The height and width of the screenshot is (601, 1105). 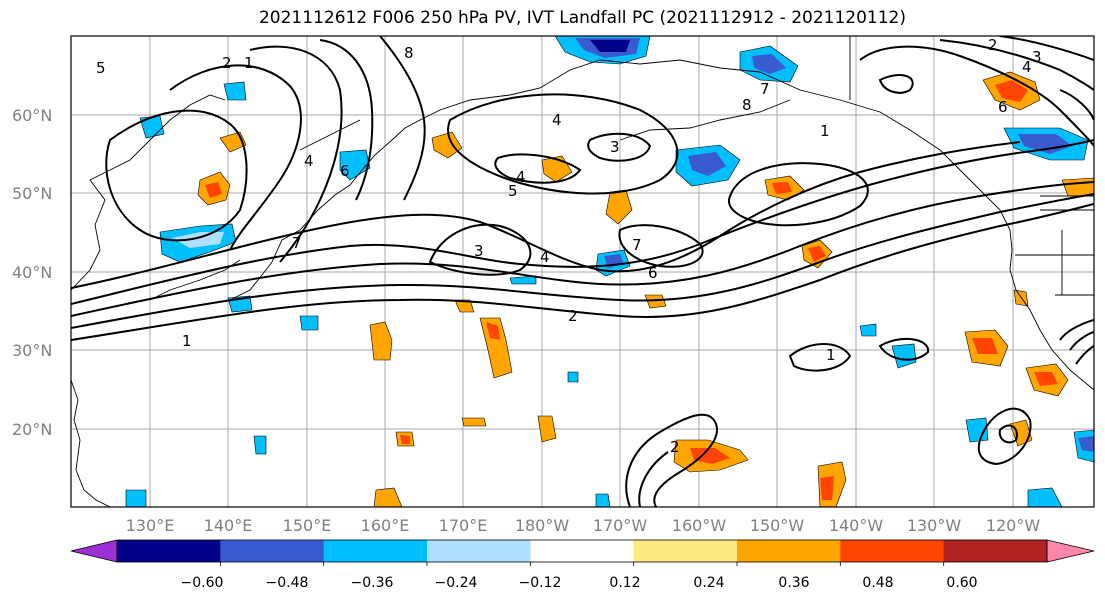 What do you see at coordinates (32, 350) in the screenshot?
I see `lat-label-30n: 30°N` at bounding box center [32, 350].